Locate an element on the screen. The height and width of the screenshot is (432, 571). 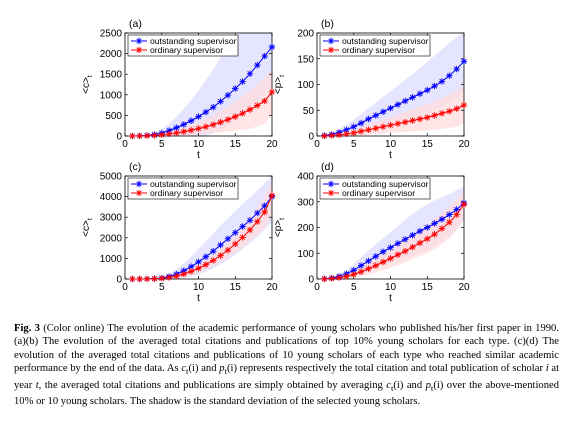
y-tick-label: 300 is located at coordinates (305, 202).